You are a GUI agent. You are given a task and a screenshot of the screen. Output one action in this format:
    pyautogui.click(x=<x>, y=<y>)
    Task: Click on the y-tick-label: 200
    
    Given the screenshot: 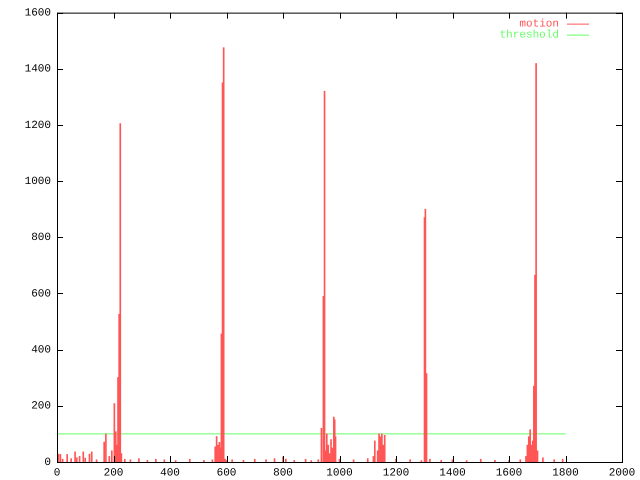 What is the action you would take?
    pyautogui.click(x=41, y=406)
    